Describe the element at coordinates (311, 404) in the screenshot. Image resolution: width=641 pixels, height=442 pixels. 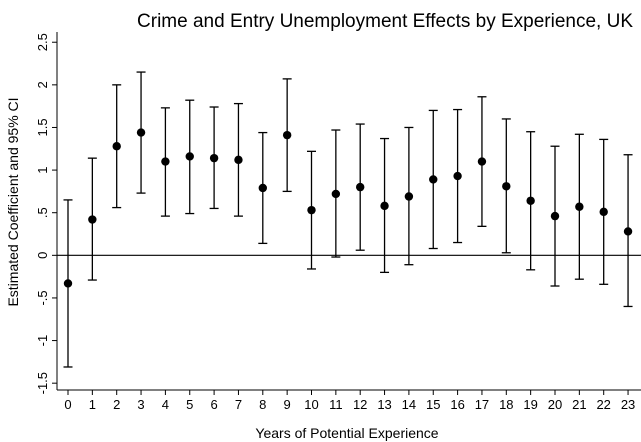
I see `x-tick-label: 10` at that location.